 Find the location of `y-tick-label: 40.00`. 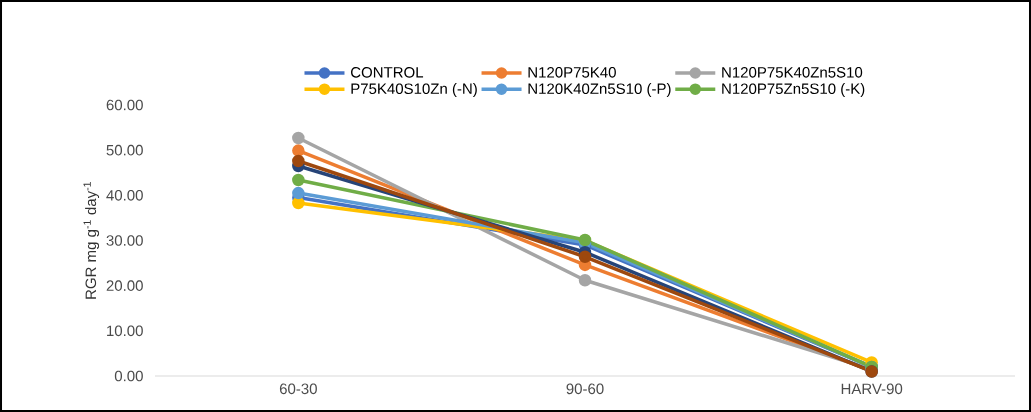

y-tick-label: 40.00 is located at coordinates (124, 195).